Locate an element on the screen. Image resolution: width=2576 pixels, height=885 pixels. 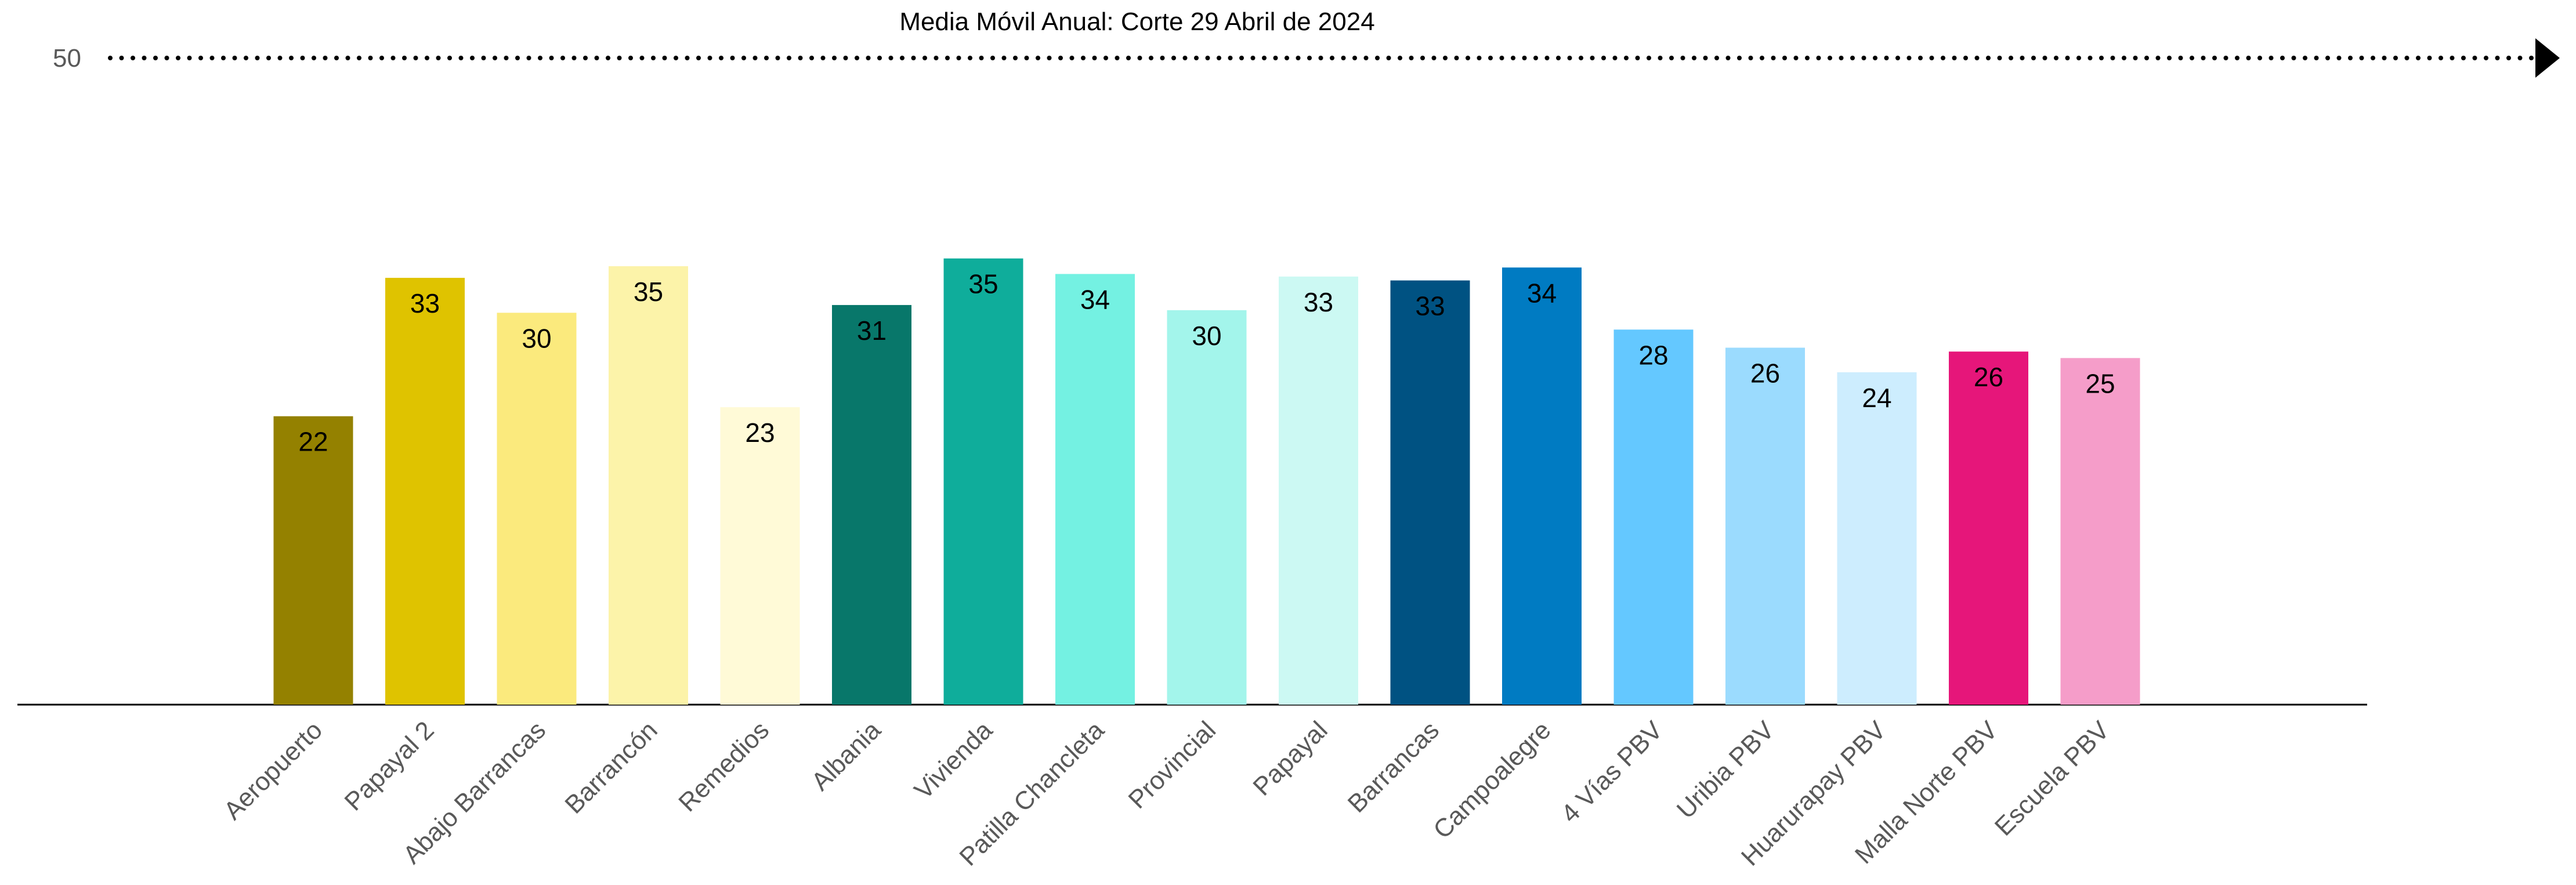
x-tick-label: Provincial is located at coordinates (1172, 765).